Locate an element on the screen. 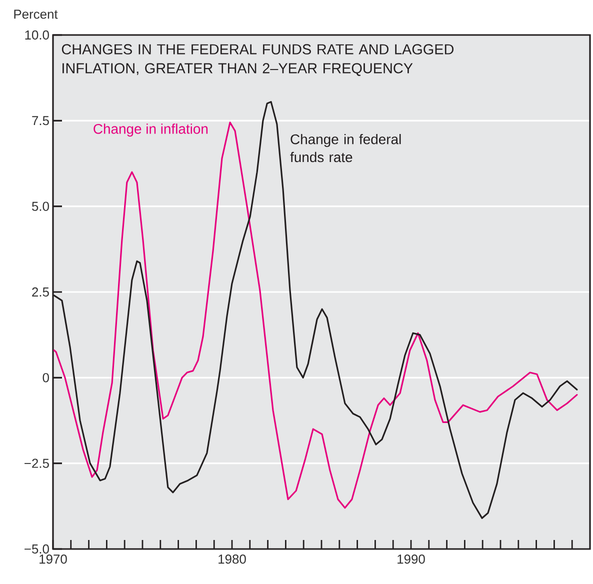 The width and height of the screenshot is (593, 584). y-tick-label: 10.0 is located at coordinates (37, 35).